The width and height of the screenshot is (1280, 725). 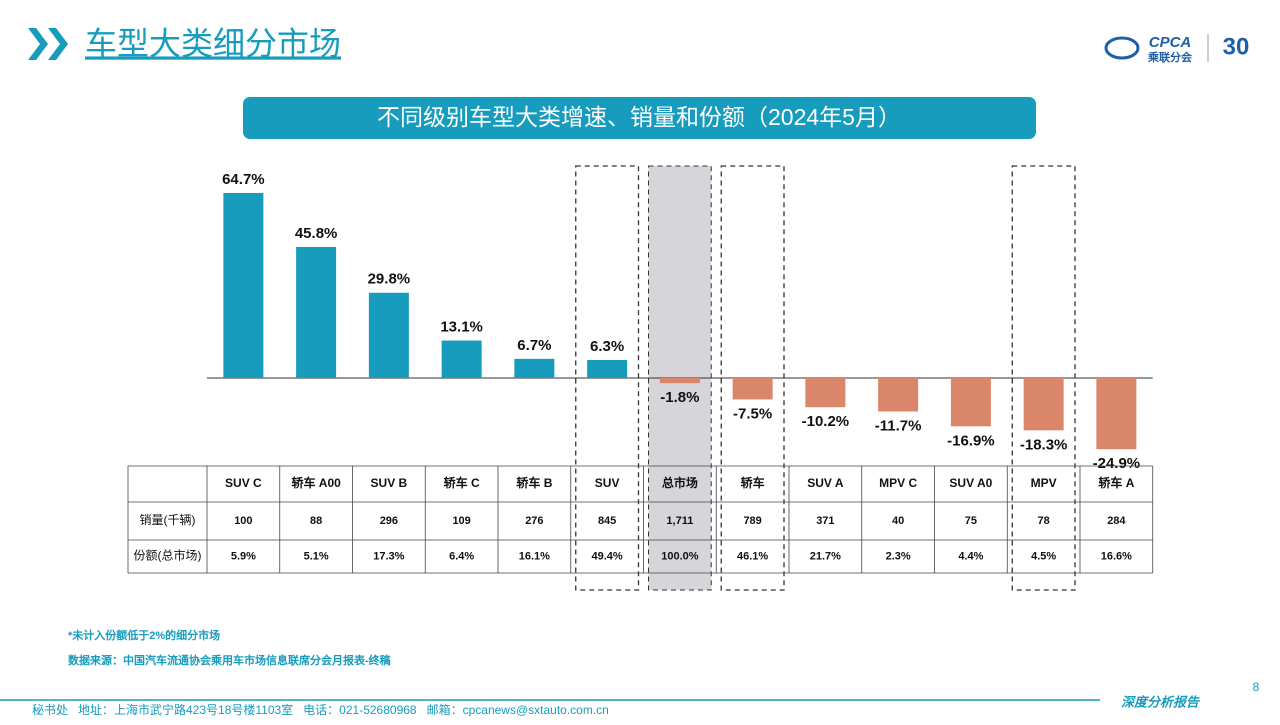 I want to click on row-label: 份额(总市场), so click(x=168, y=555).